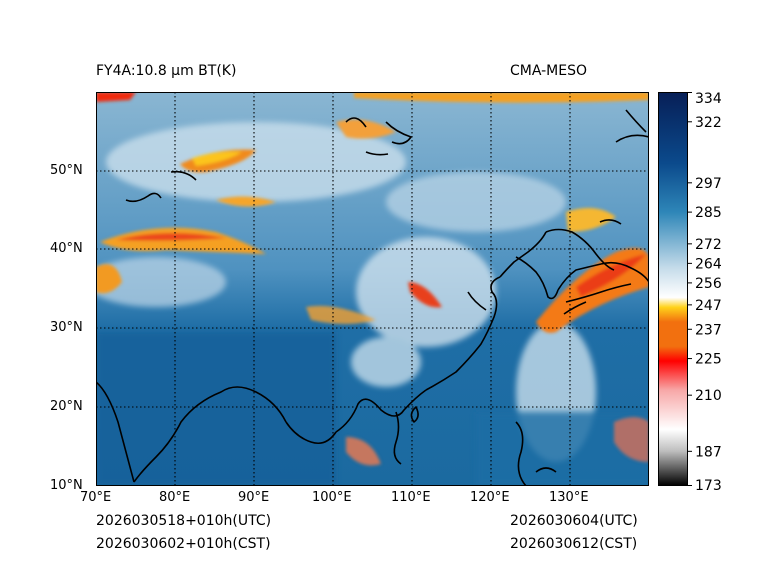  What do you see at coordinates (708, 396) in the screenshot?
I see `colorbar-tick-label: 210` at bounding box center [708, 396].